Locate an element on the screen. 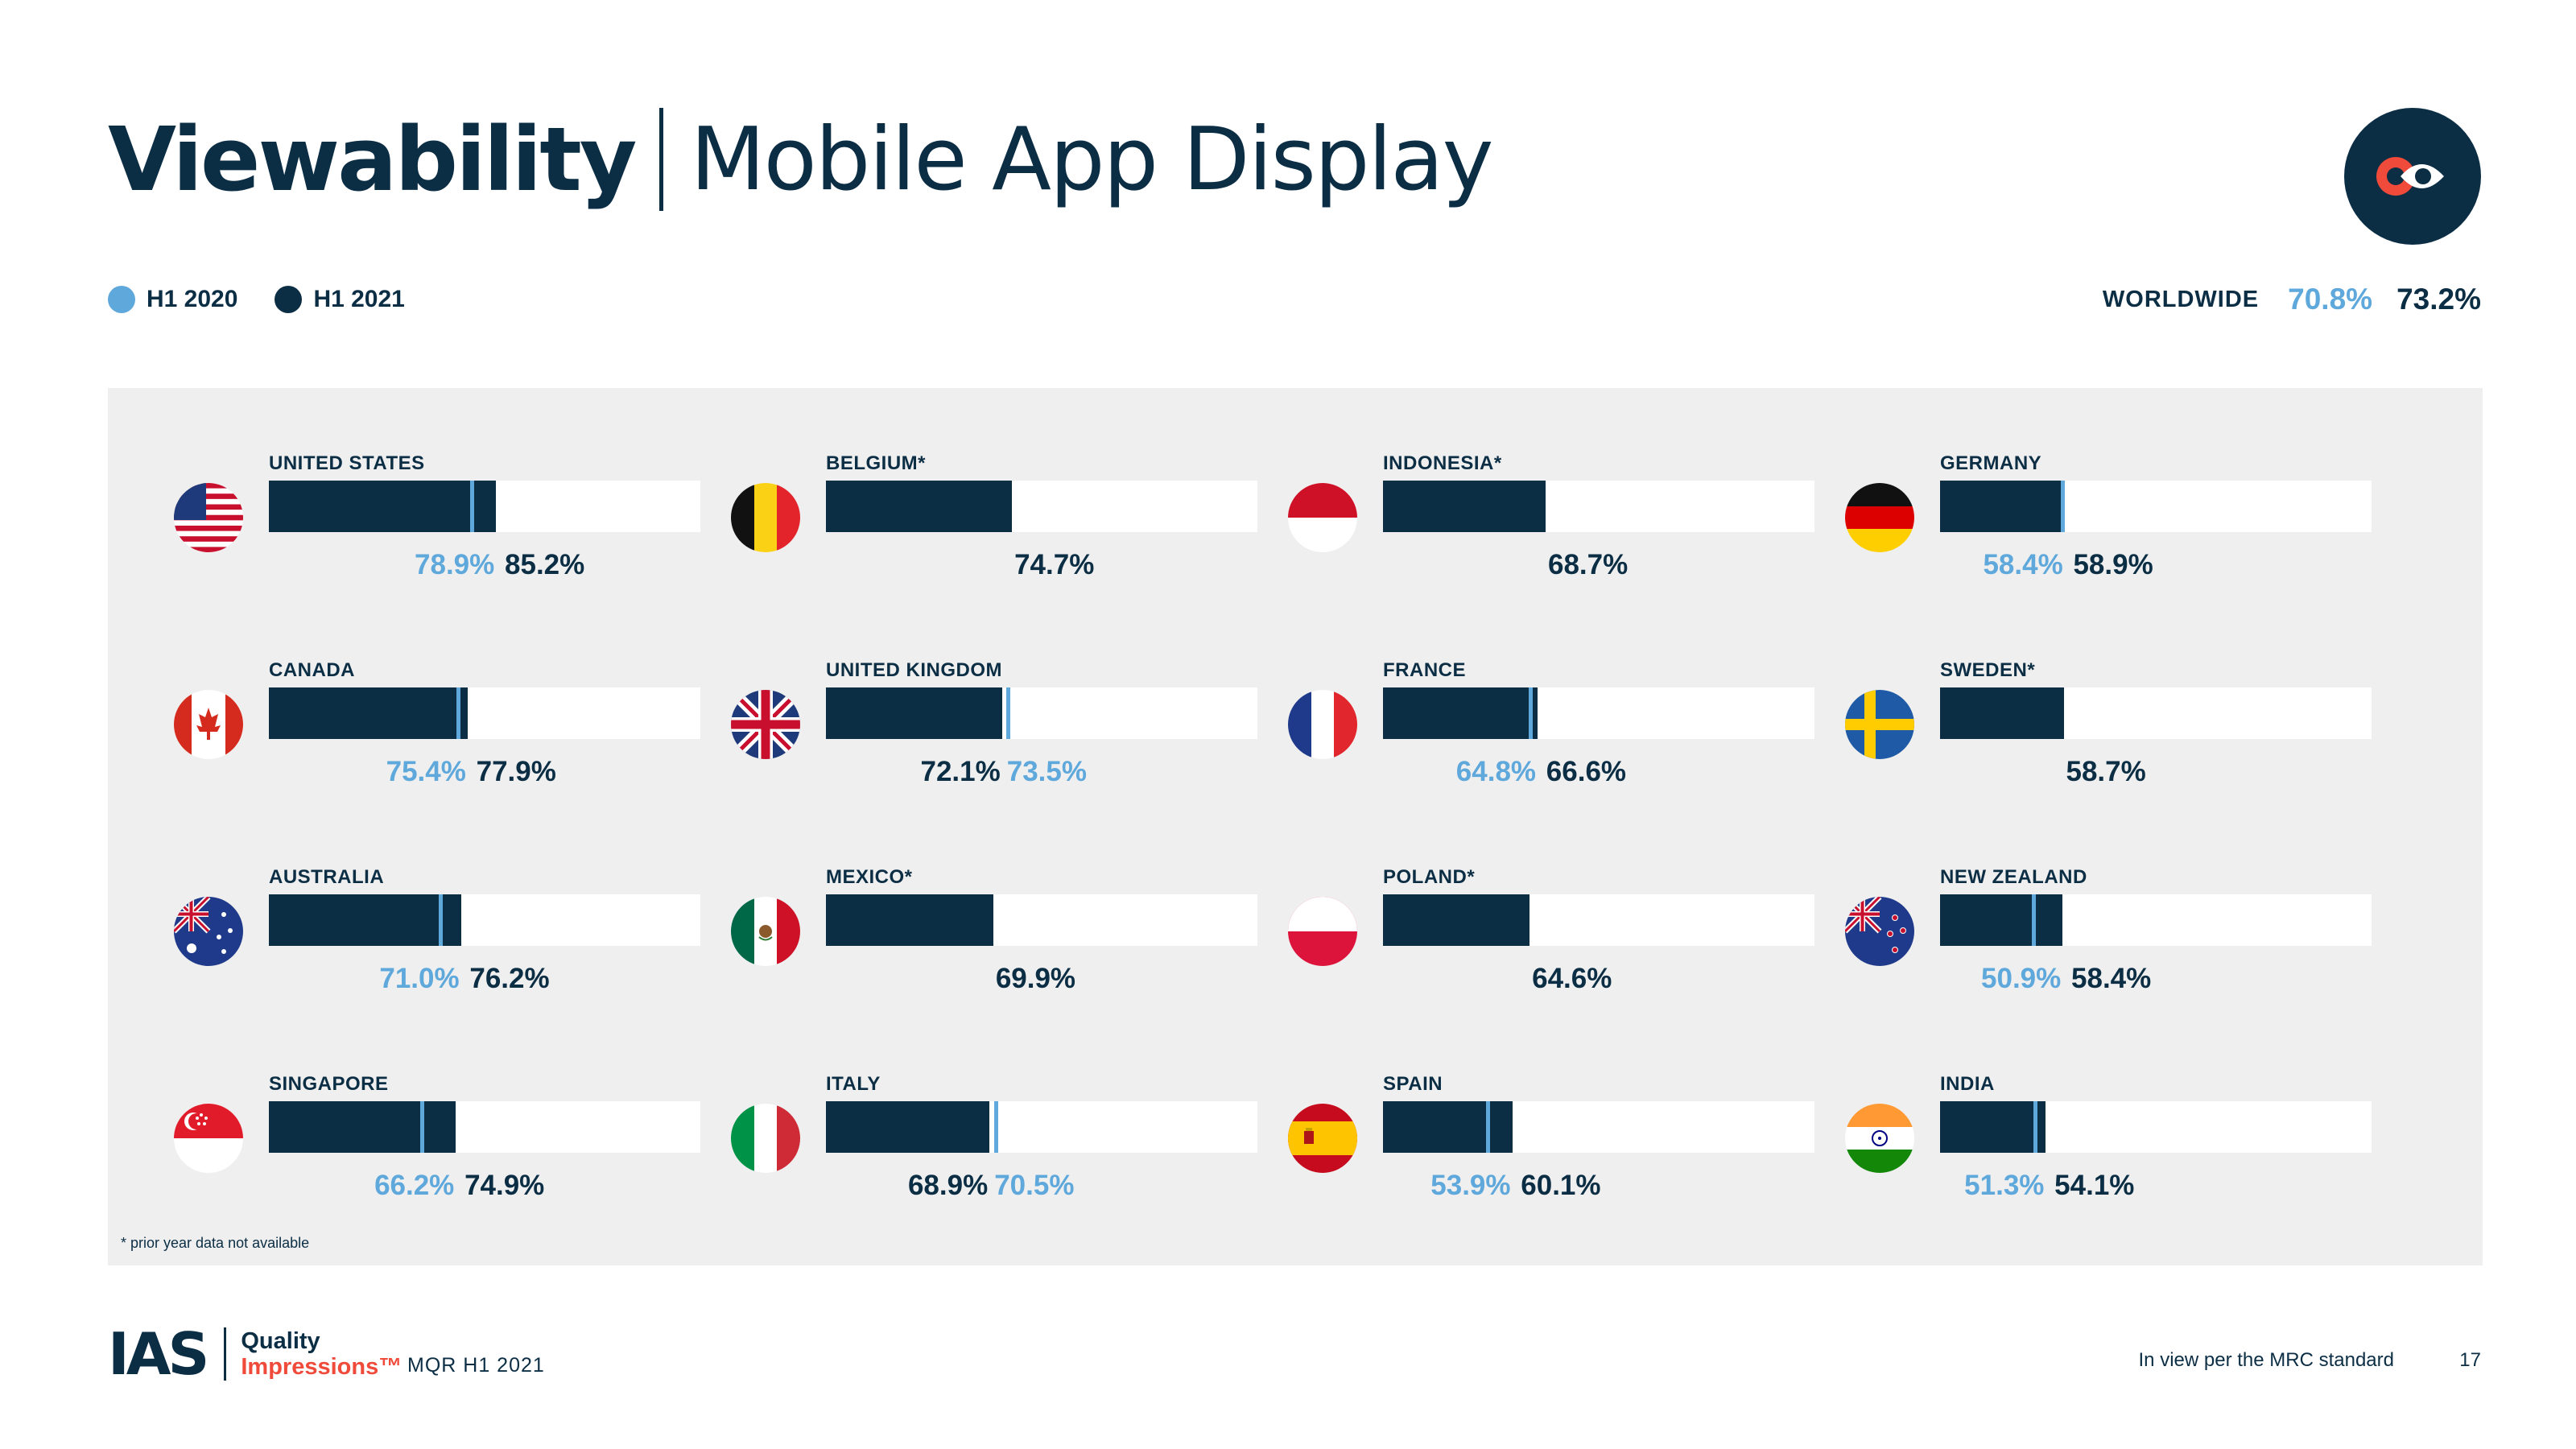 This screenshot has height=1449, width=2576. value-label-h1-2021: 54.1% is located at coordinates (2094, 1185).